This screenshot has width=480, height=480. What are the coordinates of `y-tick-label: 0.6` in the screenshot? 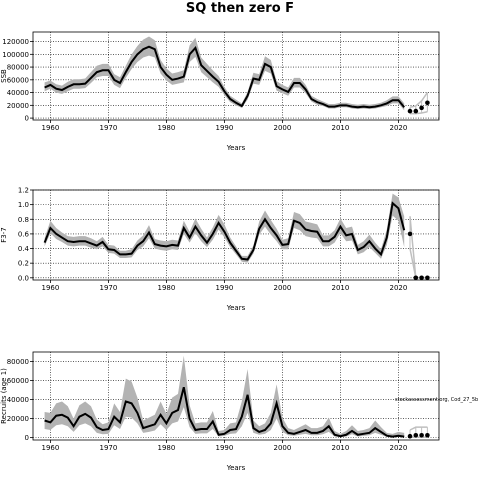 It's located at (24, 234).